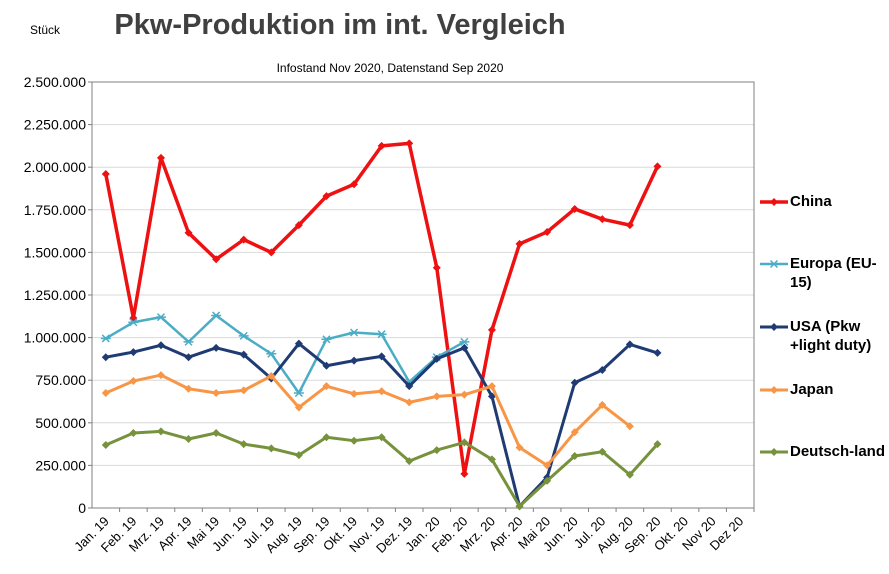 Image resolution: width=889 pixels, height=574 pixels. What do you see at coordinates (55, 167) in the screenshot?
I see `y-tick-label: 2.000.000` at bounding box center [55, 167].